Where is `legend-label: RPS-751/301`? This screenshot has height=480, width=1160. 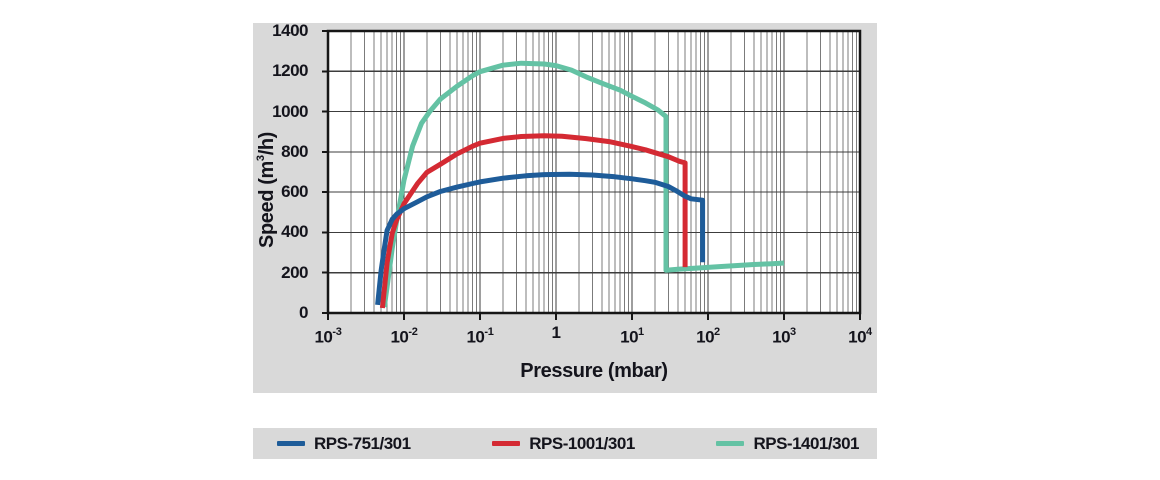 legend-label: RPS-751/301 is located at coordinates (362, 443).